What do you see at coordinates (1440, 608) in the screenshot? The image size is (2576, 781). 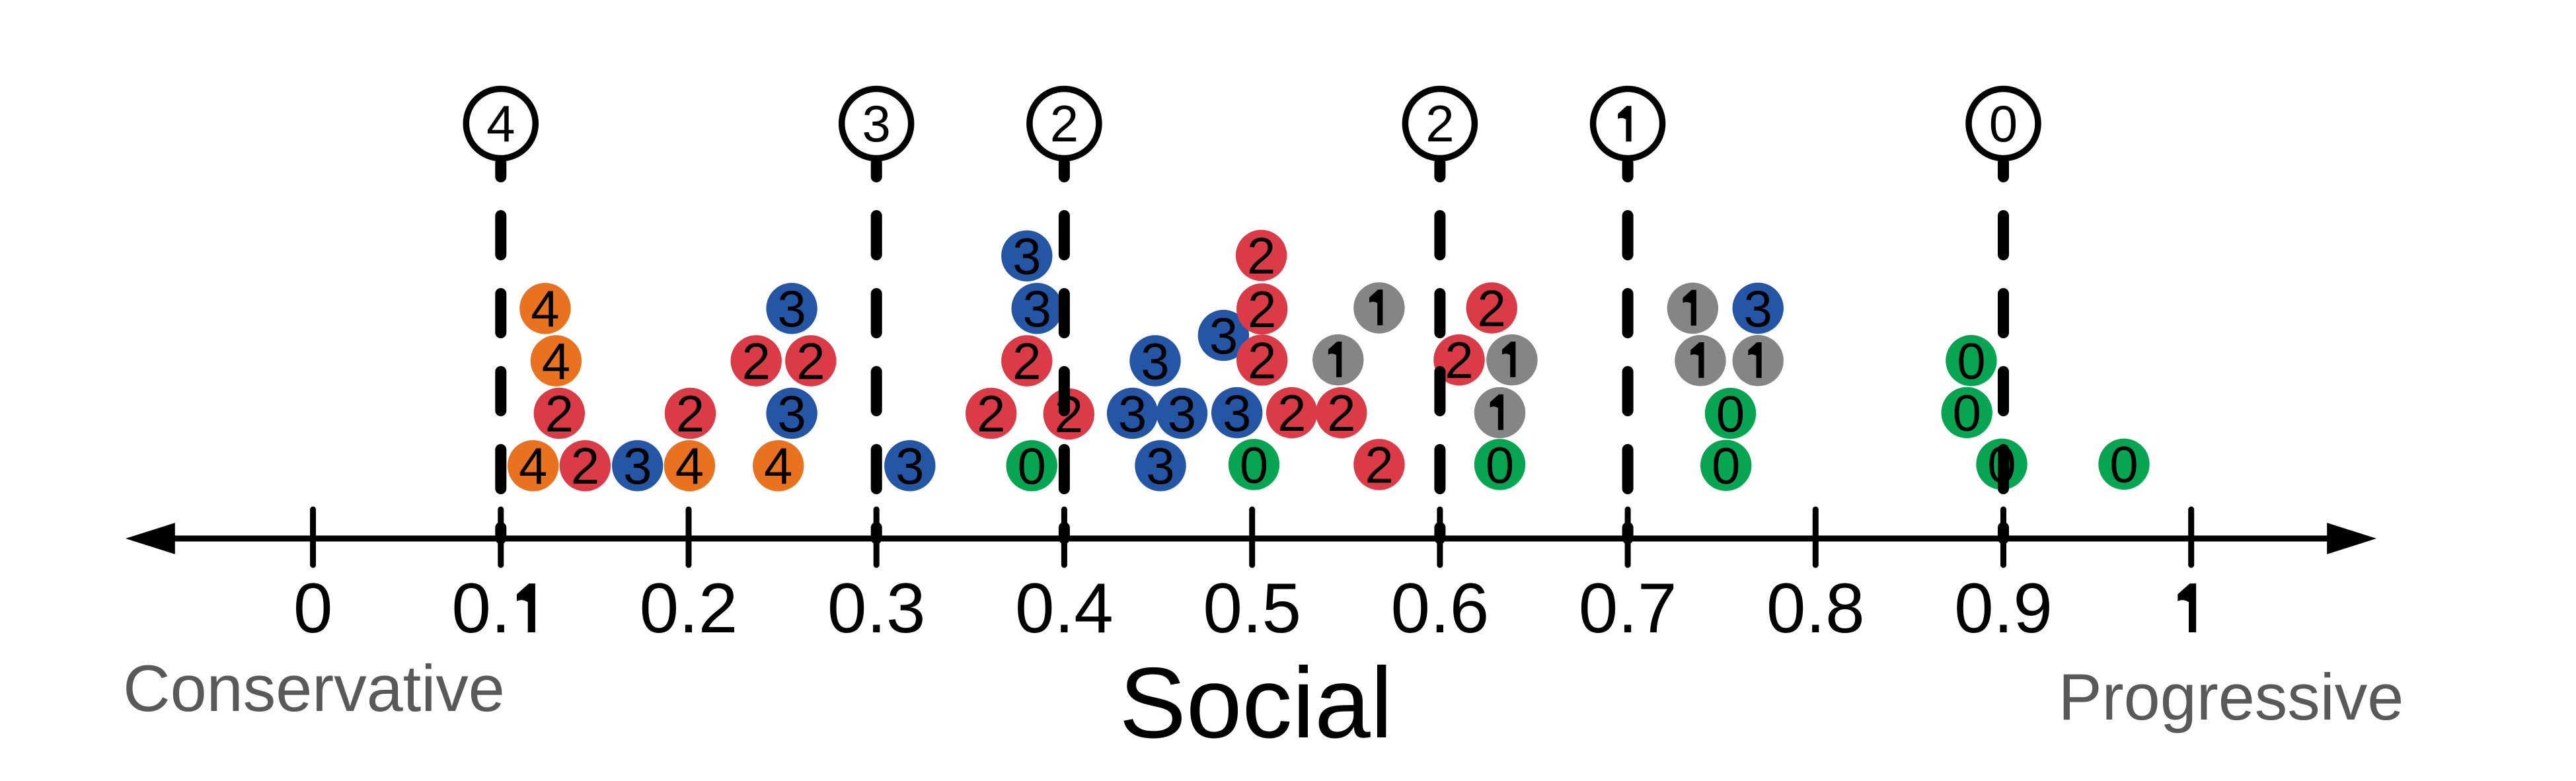 I see `svg-text: 0.6` at bounding box center [1440, 608].